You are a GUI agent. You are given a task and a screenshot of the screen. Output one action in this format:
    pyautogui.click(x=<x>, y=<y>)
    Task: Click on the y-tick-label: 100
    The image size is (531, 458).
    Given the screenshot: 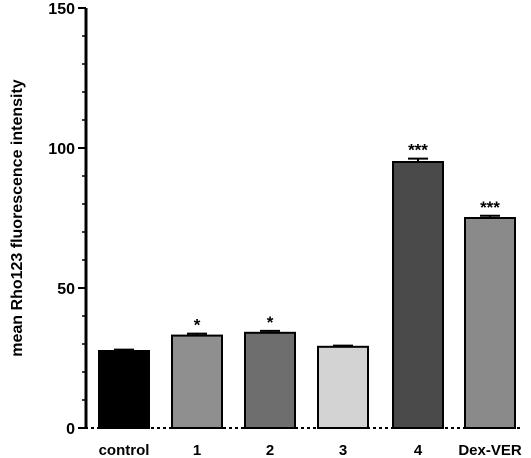 What is the action you would take?
    pyautogui.click(x=61, y=149)
    